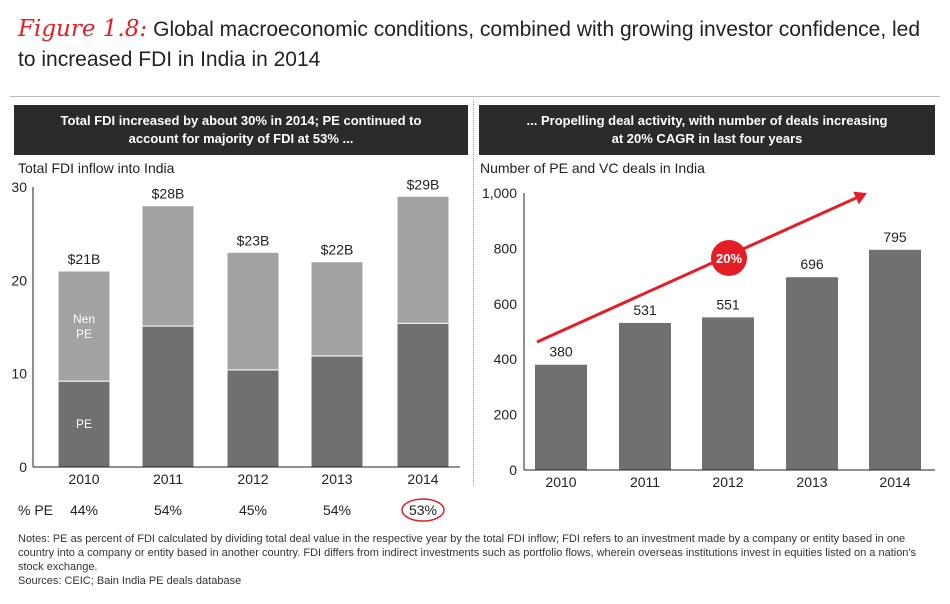 The image size is (950, 604). I want to click on left-total-label-2013: $22B, so click(337, 250).